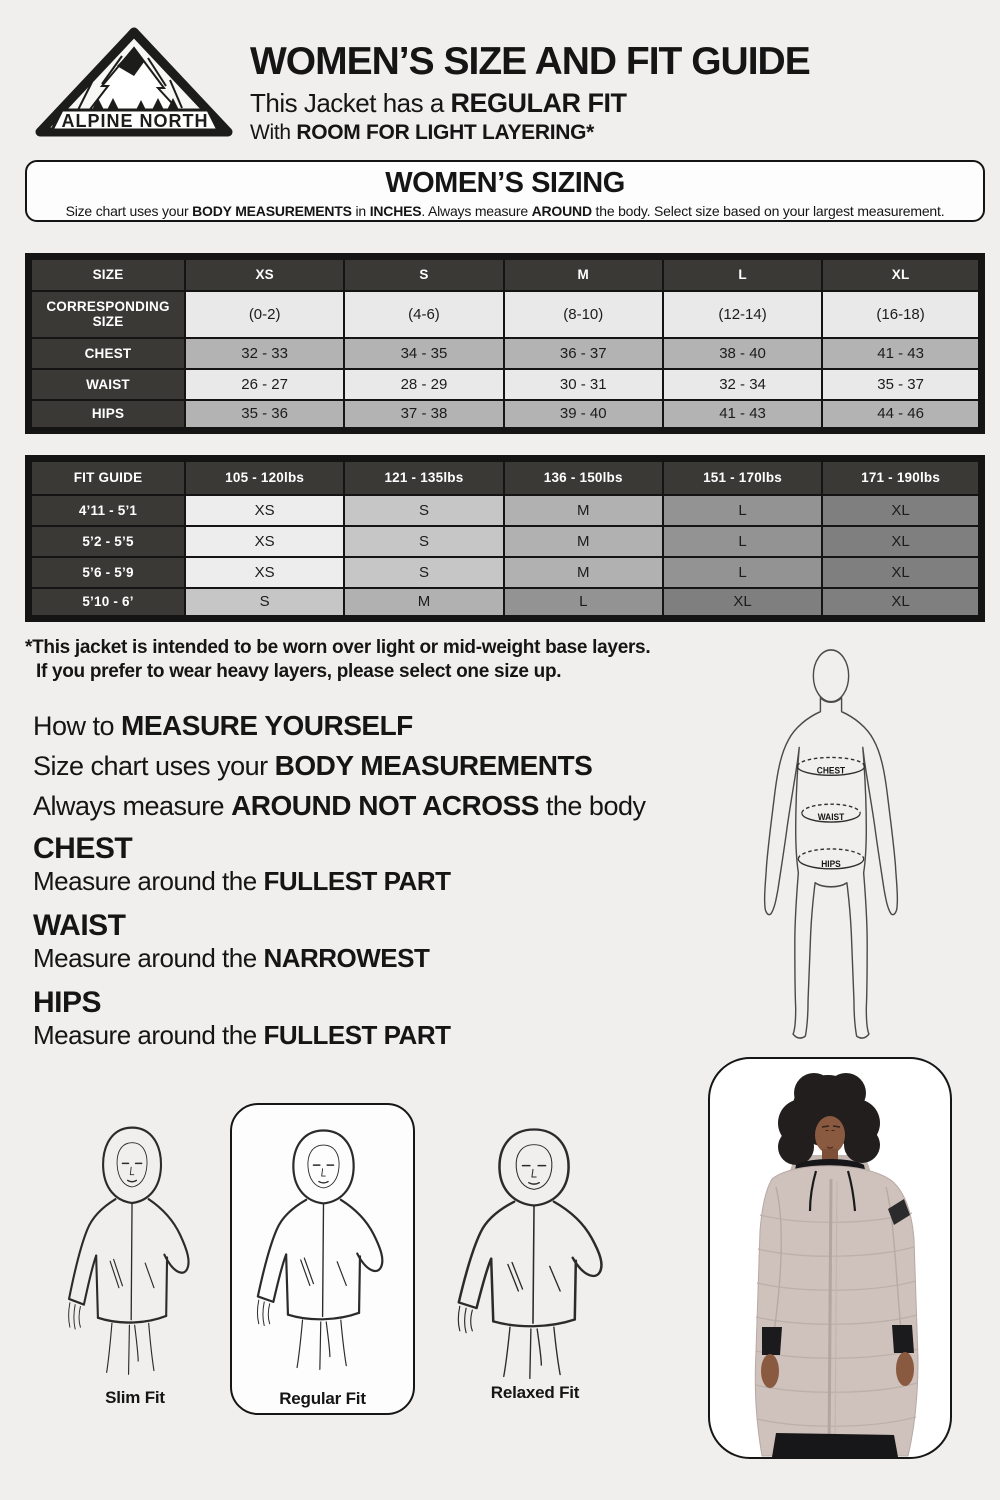 This screenshot has height=1500, width=1000. I want to click on table-row: 4’11 - 5’1 XS S M L XL, so click(505, 510).